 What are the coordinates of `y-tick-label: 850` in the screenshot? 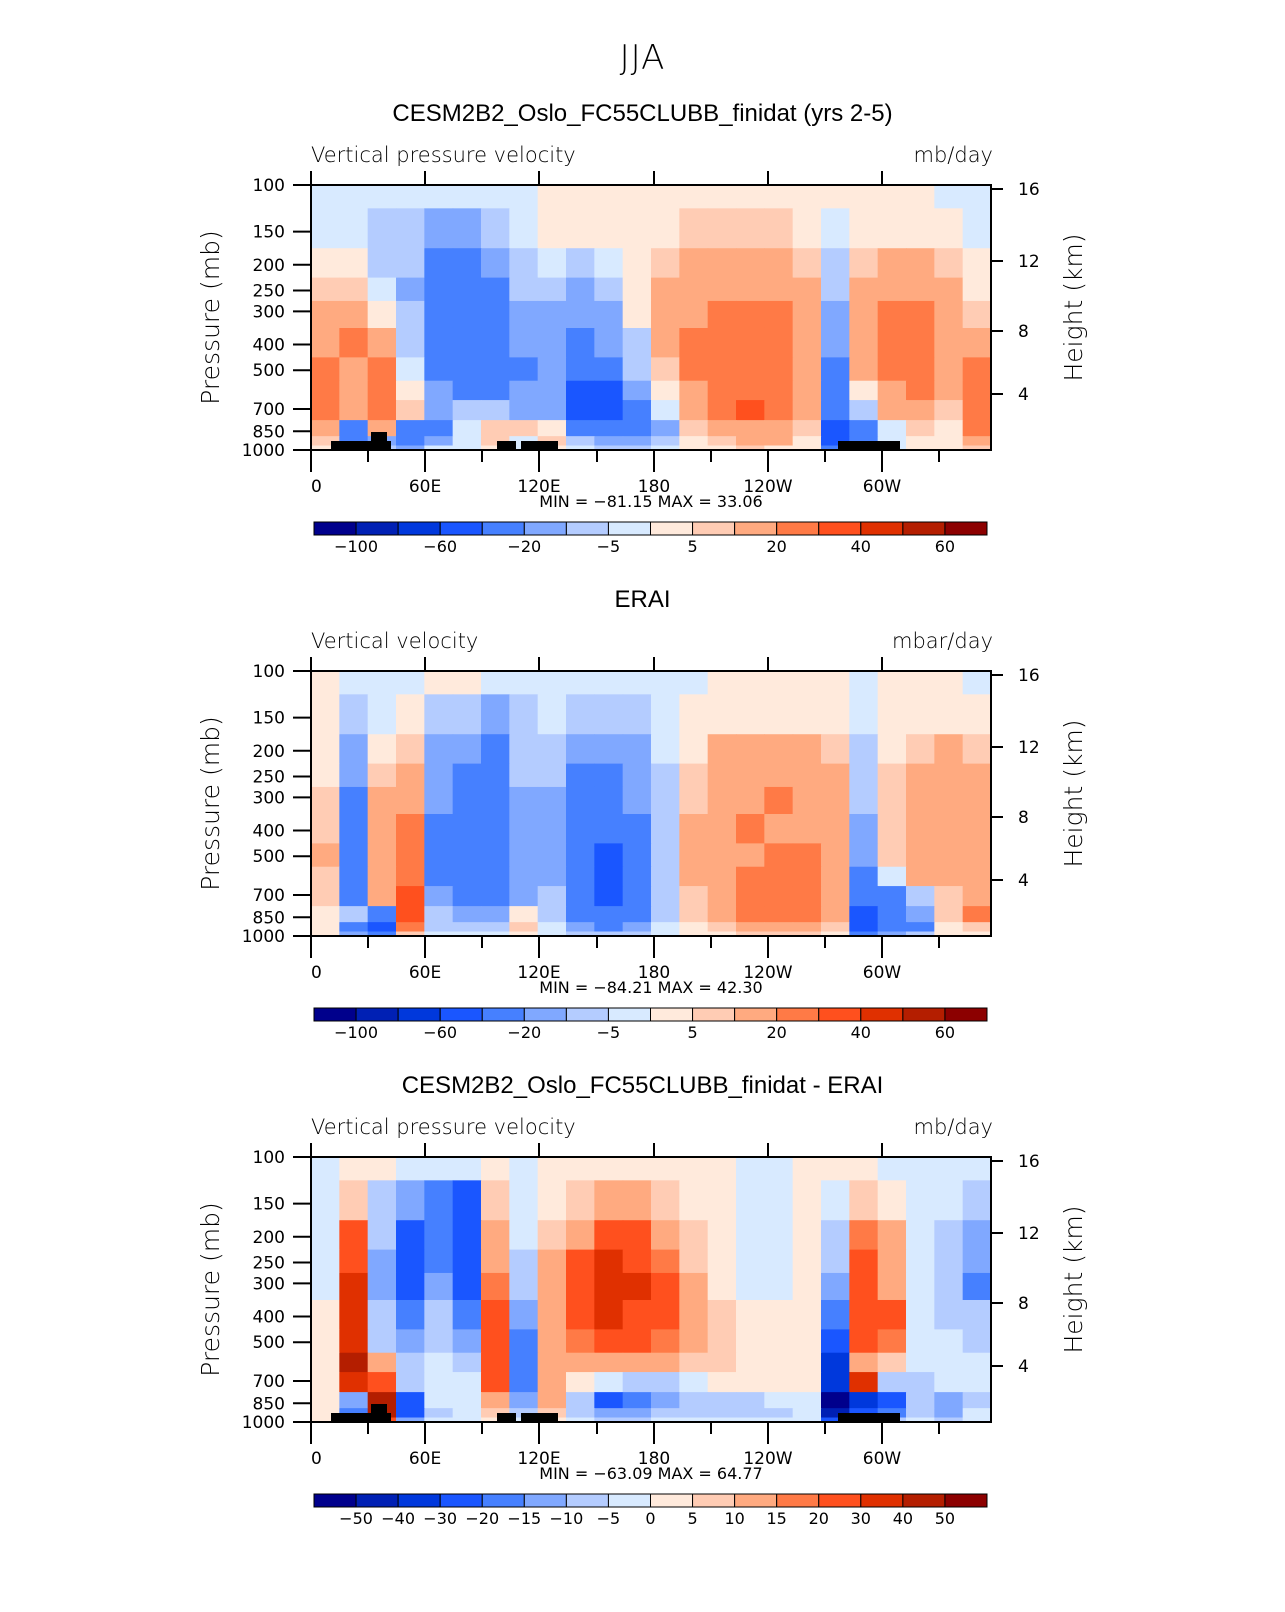 It's located at (269, 1404).